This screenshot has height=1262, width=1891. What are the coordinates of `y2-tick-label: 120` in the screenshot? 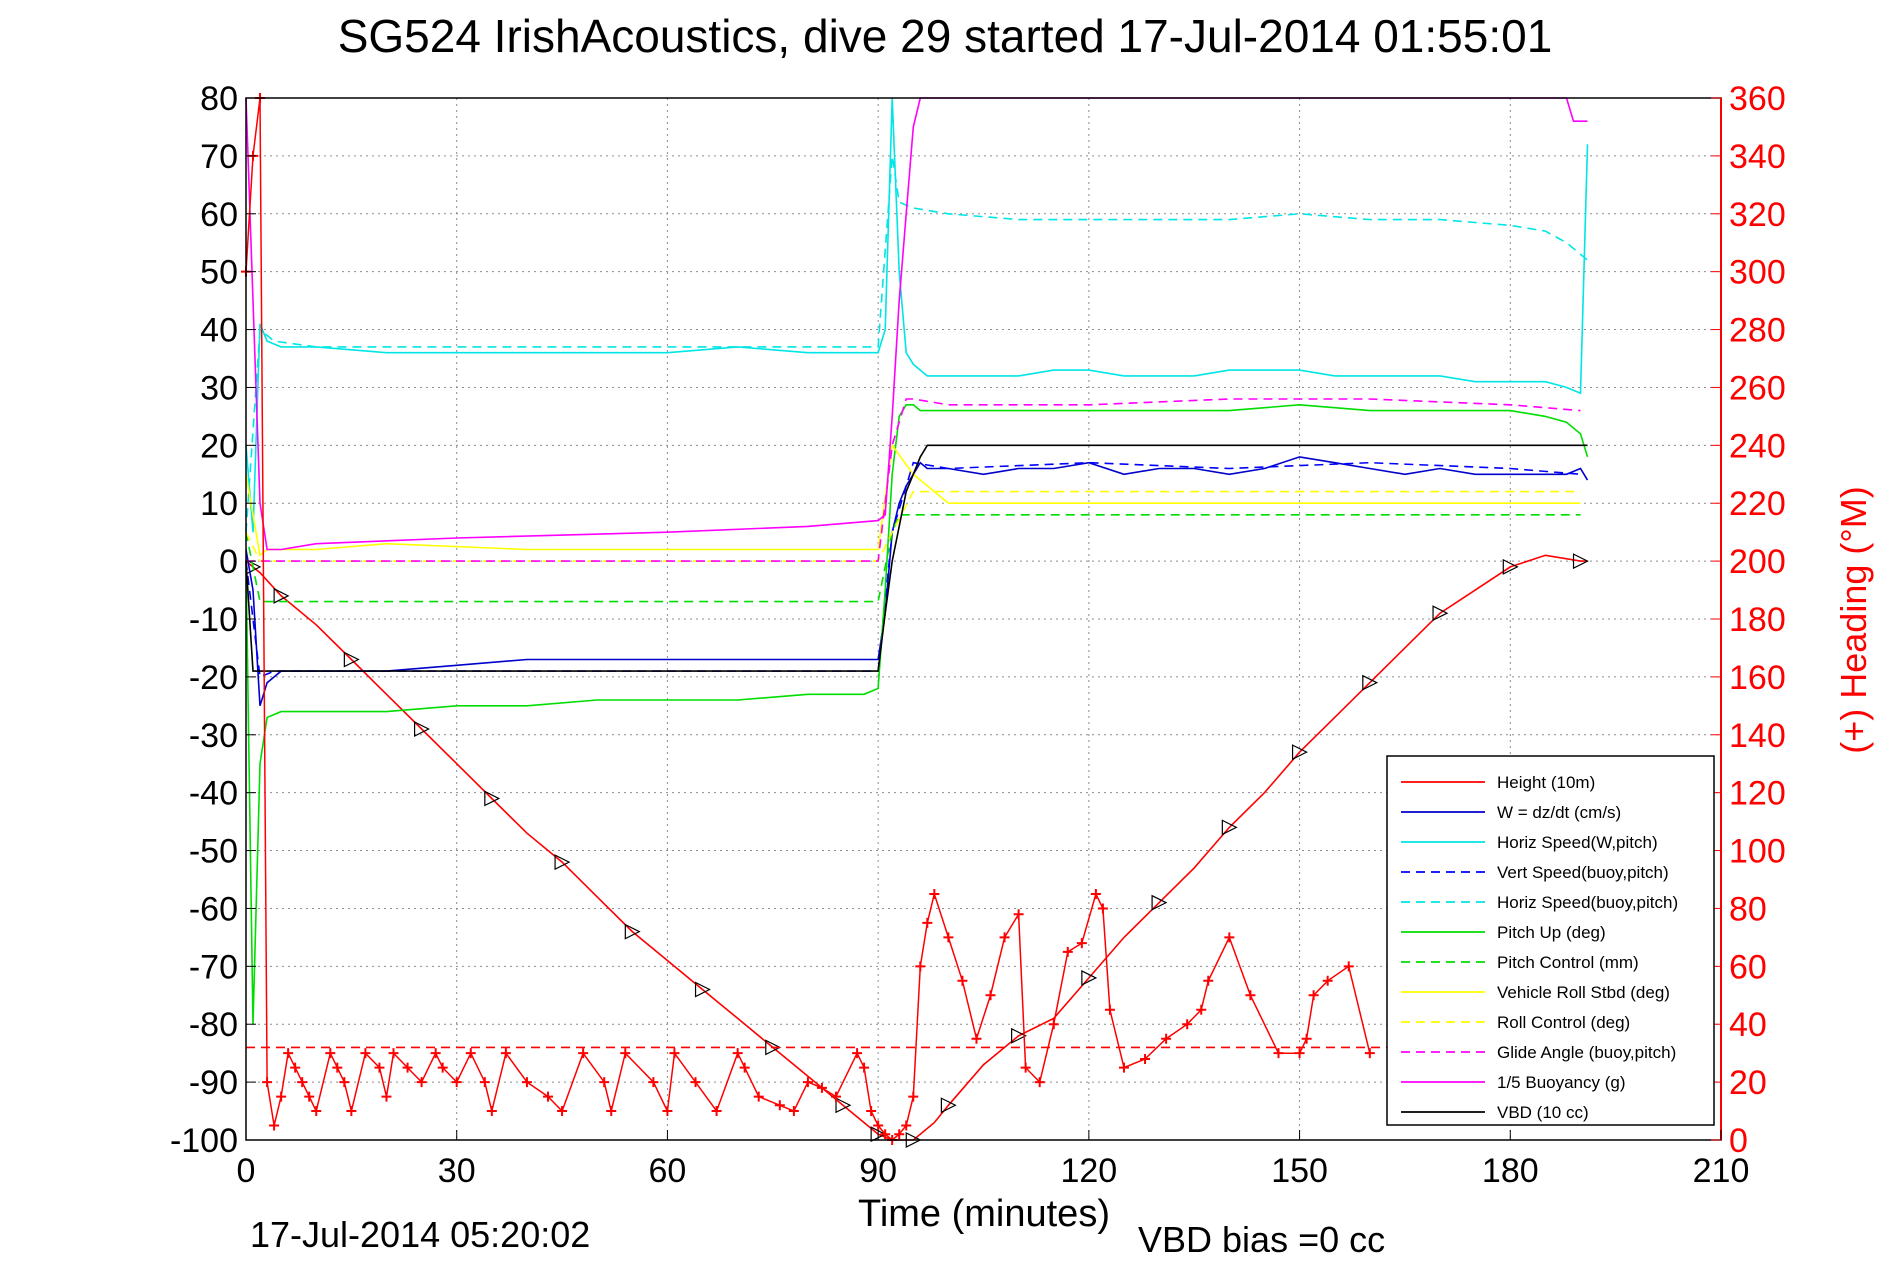 It's located at (1757, 794).